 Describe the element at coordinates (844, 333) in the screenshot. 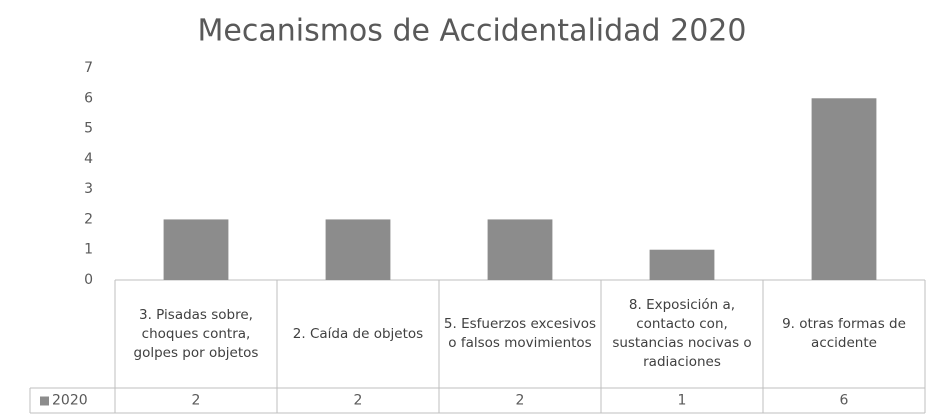

I see `category-label: 9. otras formas de accidente` at that location.